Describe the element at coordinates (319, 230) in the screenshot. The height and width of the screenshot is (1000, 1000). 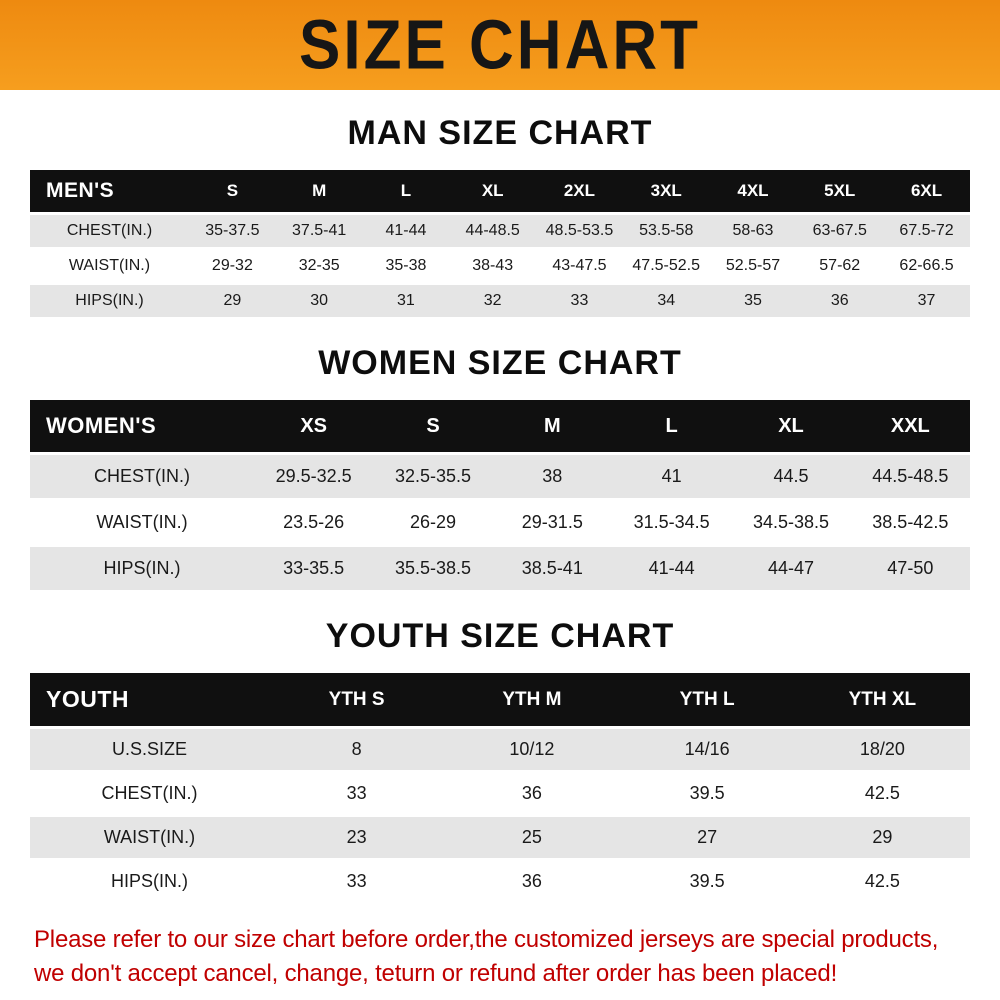
I see `value-cell: 37.5-41` at that location.